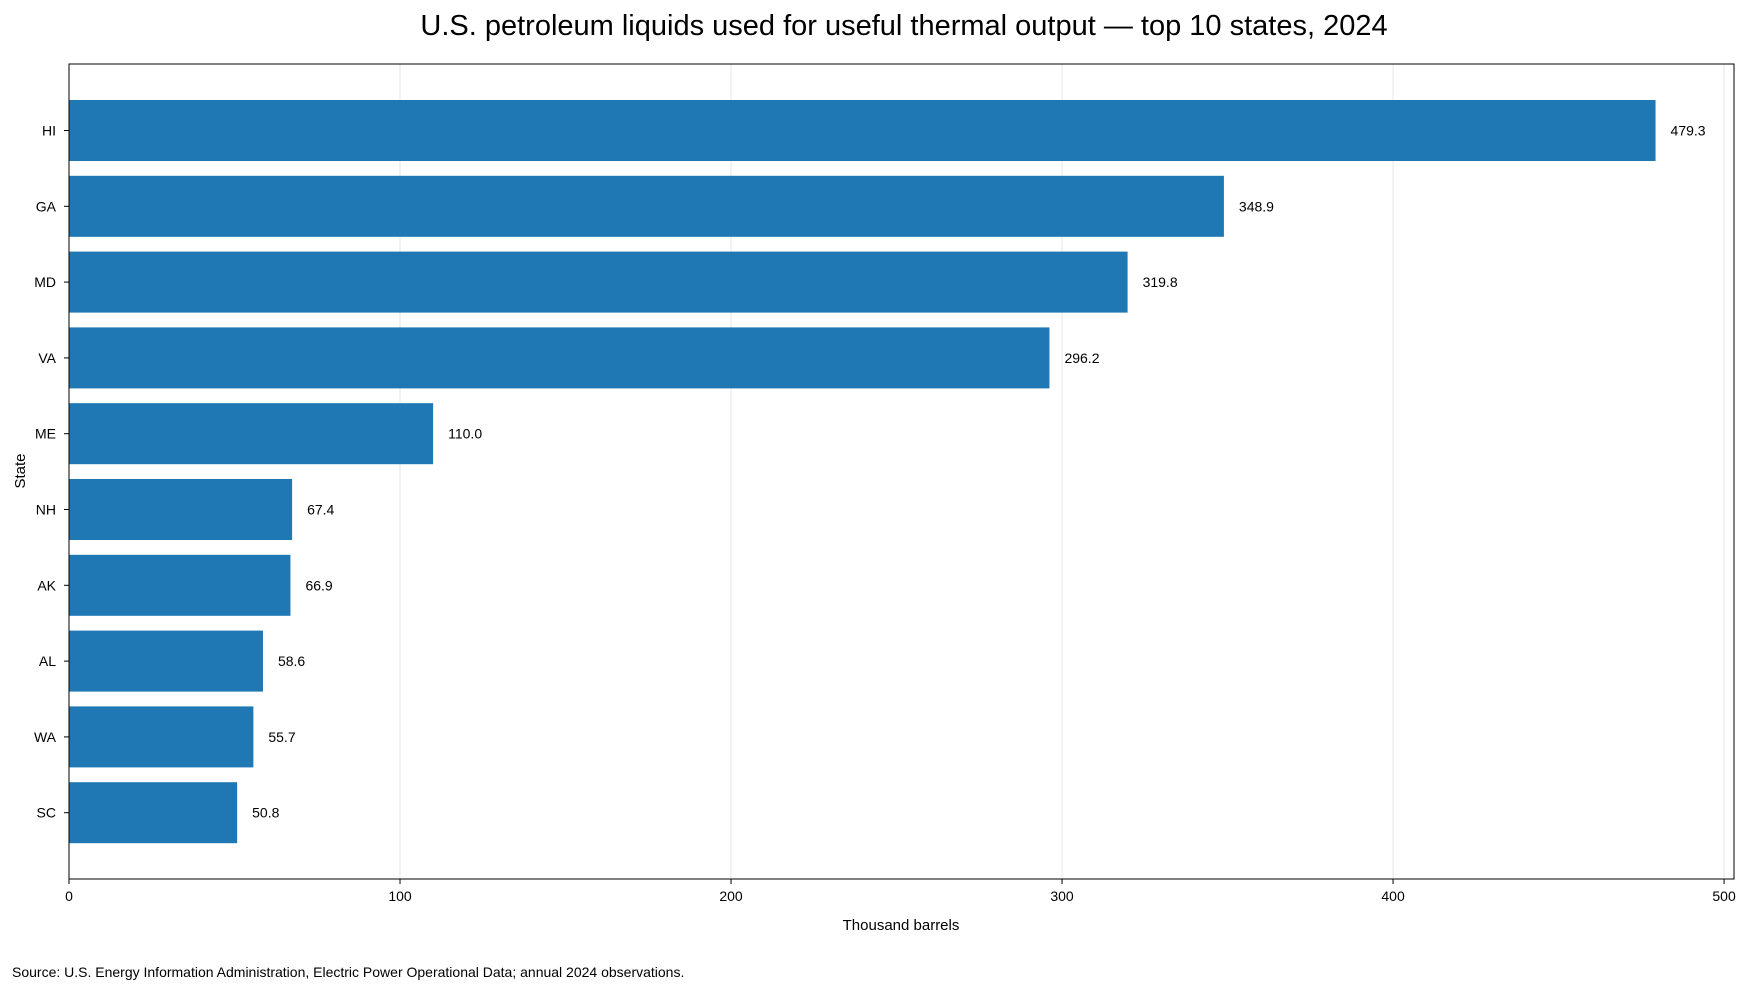  I want to click on bar-me, so click(251, 434).